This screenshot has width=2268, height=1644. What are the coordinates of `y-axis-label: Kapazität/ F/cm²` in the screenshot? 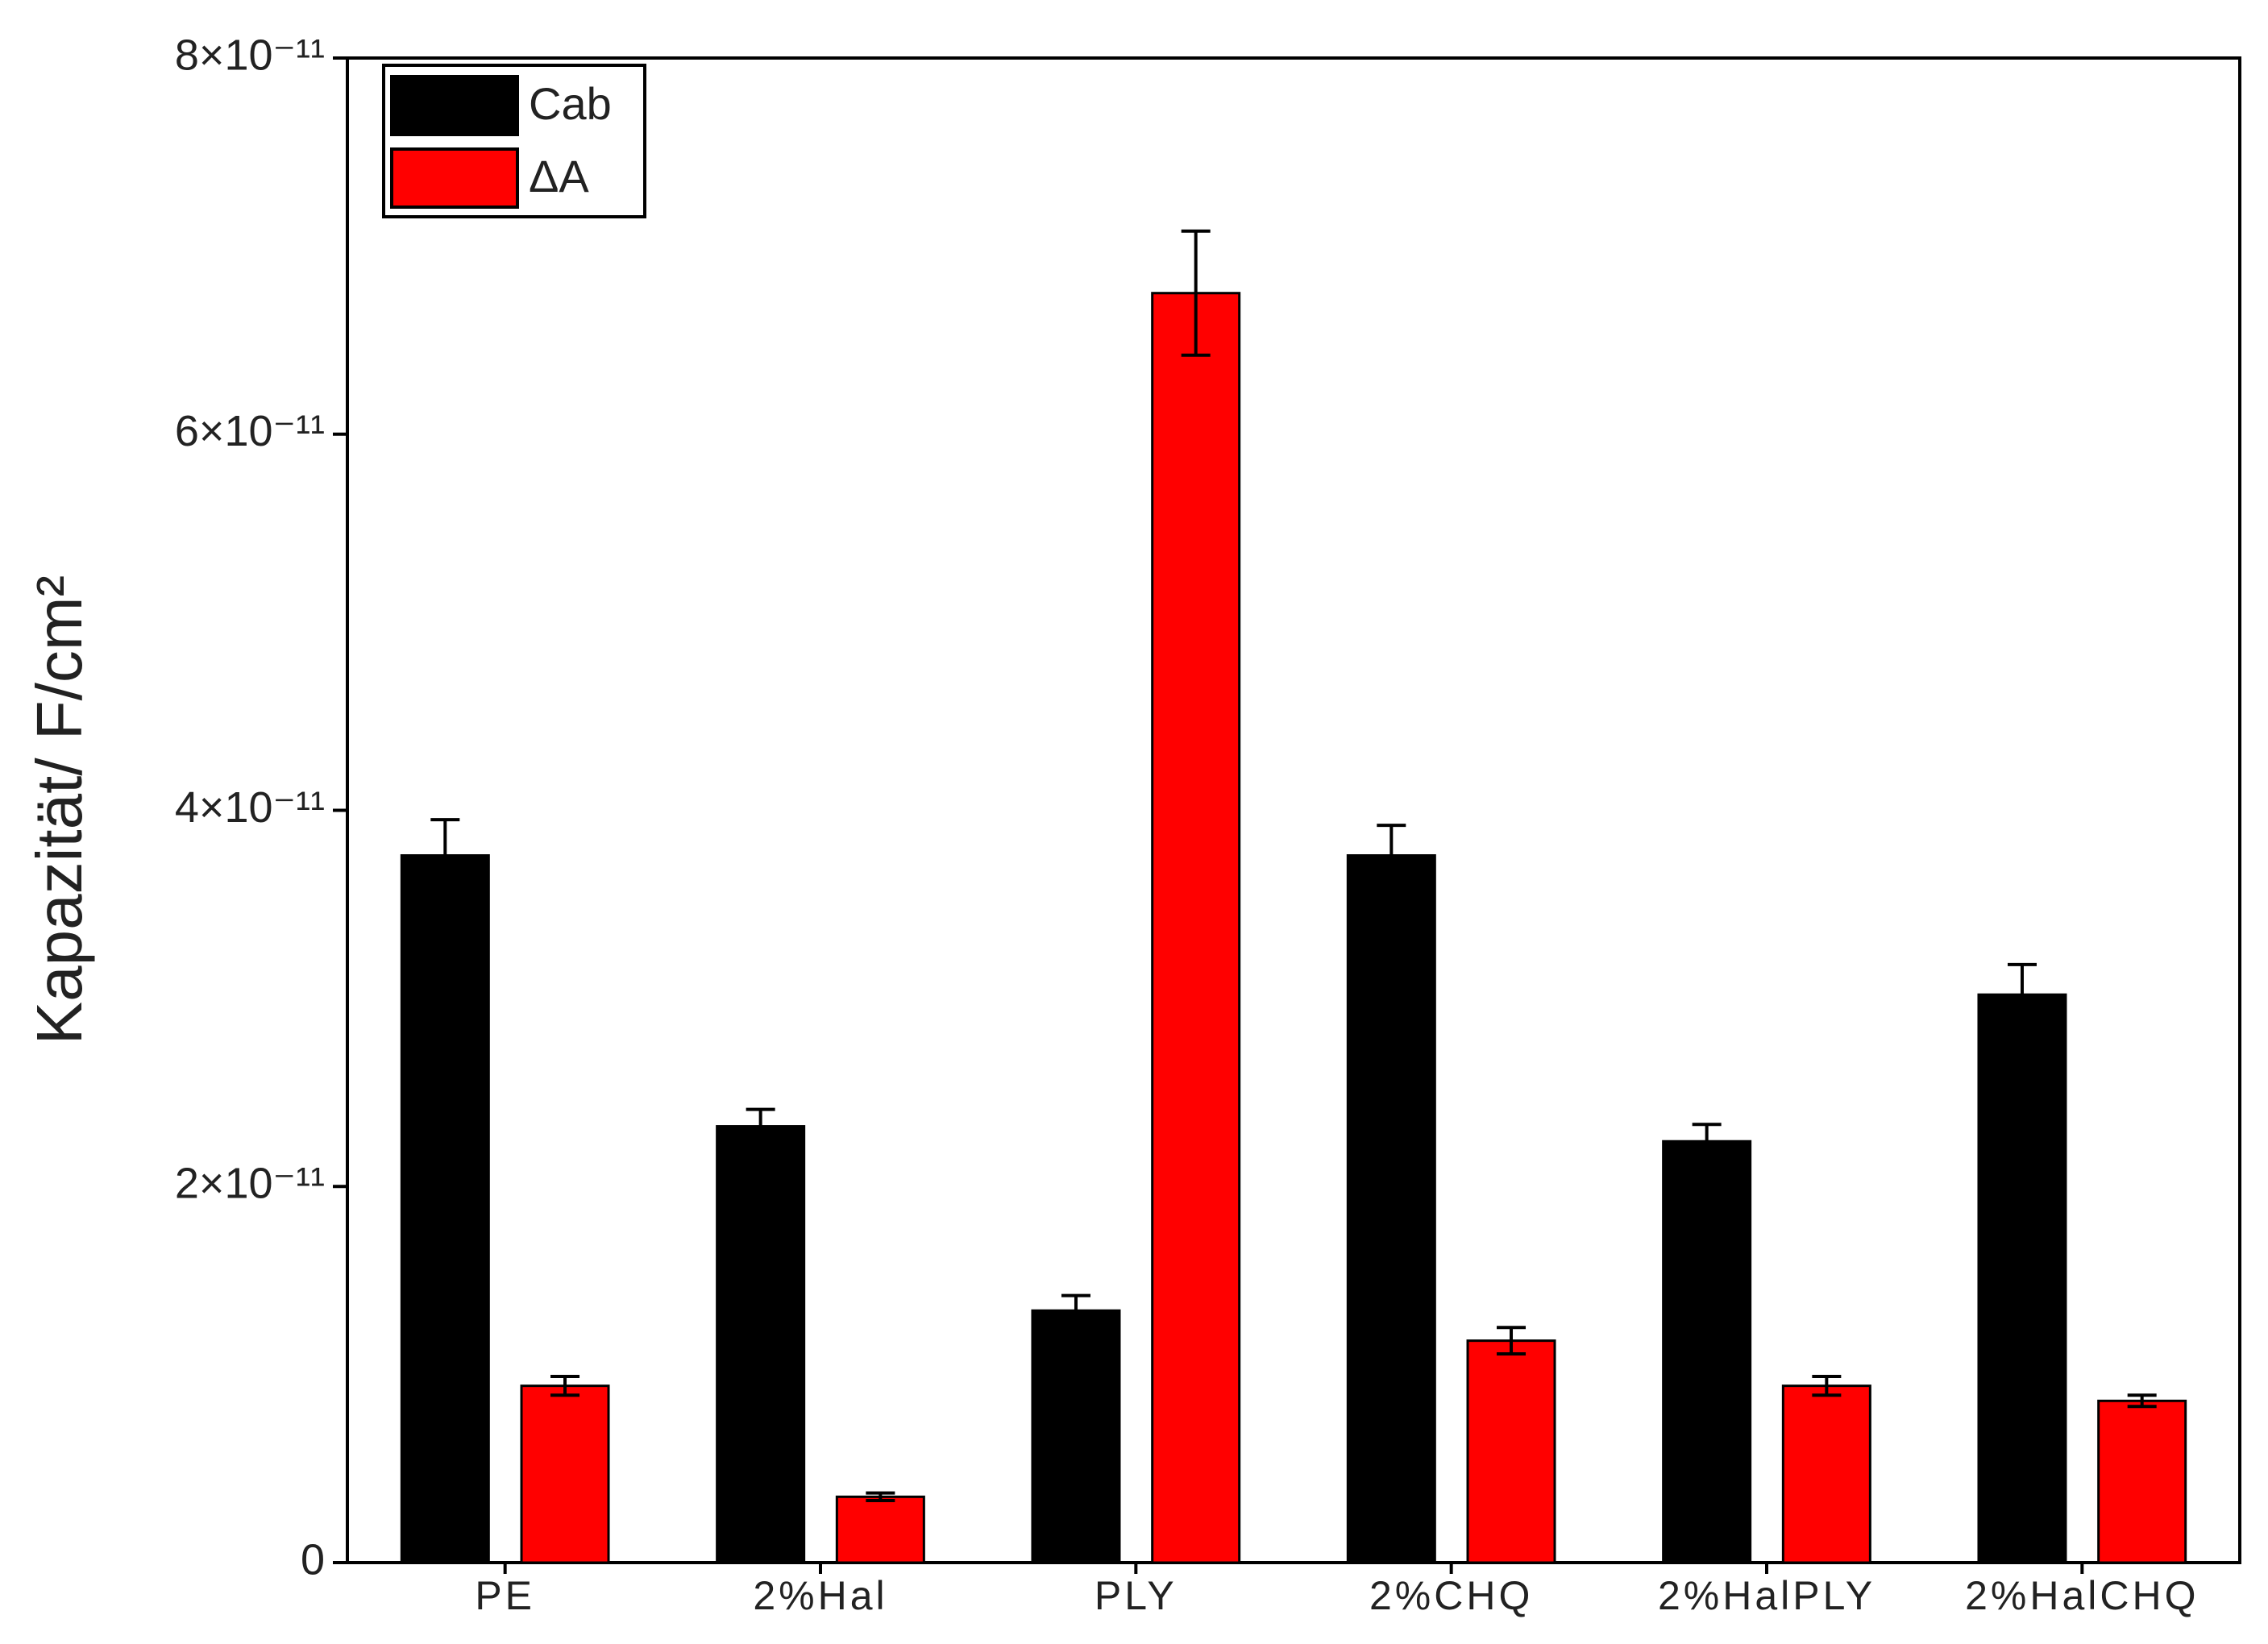 It's located at (59, 810).